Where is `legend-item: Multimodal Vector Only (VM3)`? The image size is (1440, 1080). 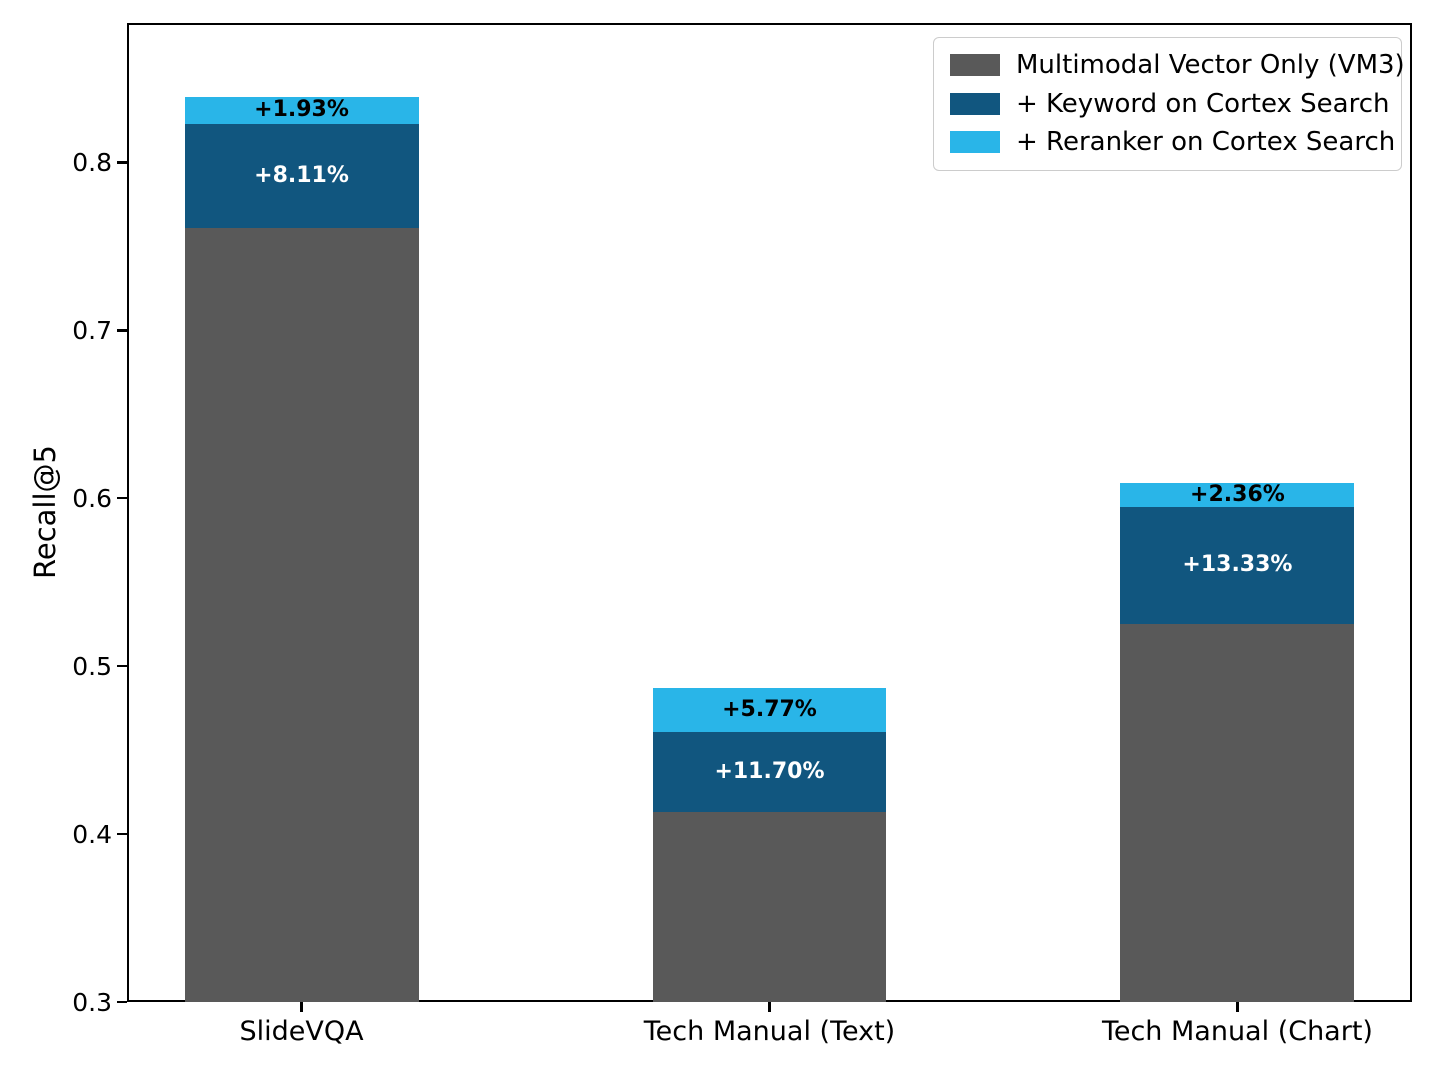 legend-item: Multimodal Vector Only (VM3) is located at coordinates (1177, 65).